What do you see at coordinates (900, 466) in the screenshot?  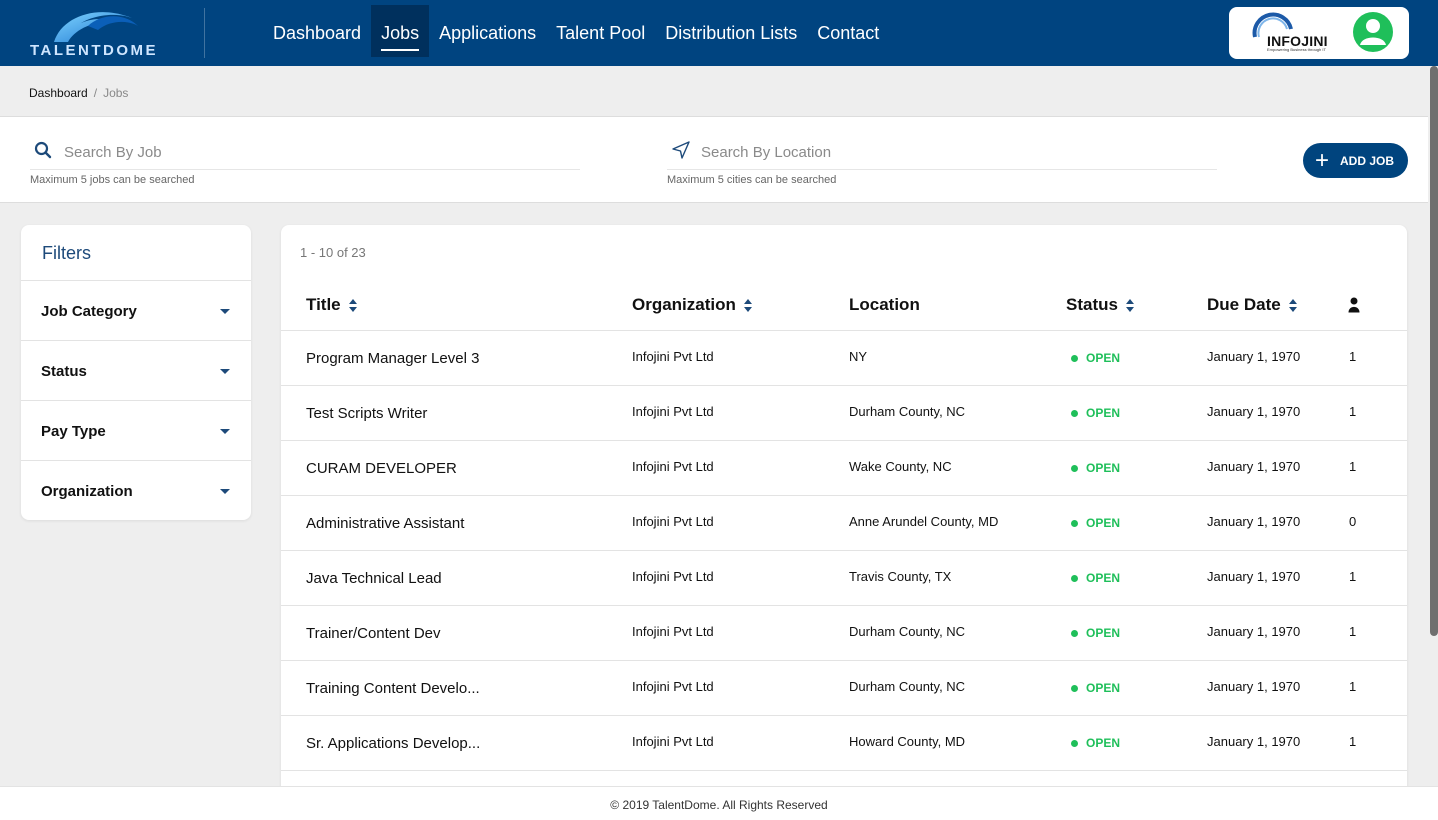 I see `job-location: Wake County, NC` at bounding box center [900, 466].